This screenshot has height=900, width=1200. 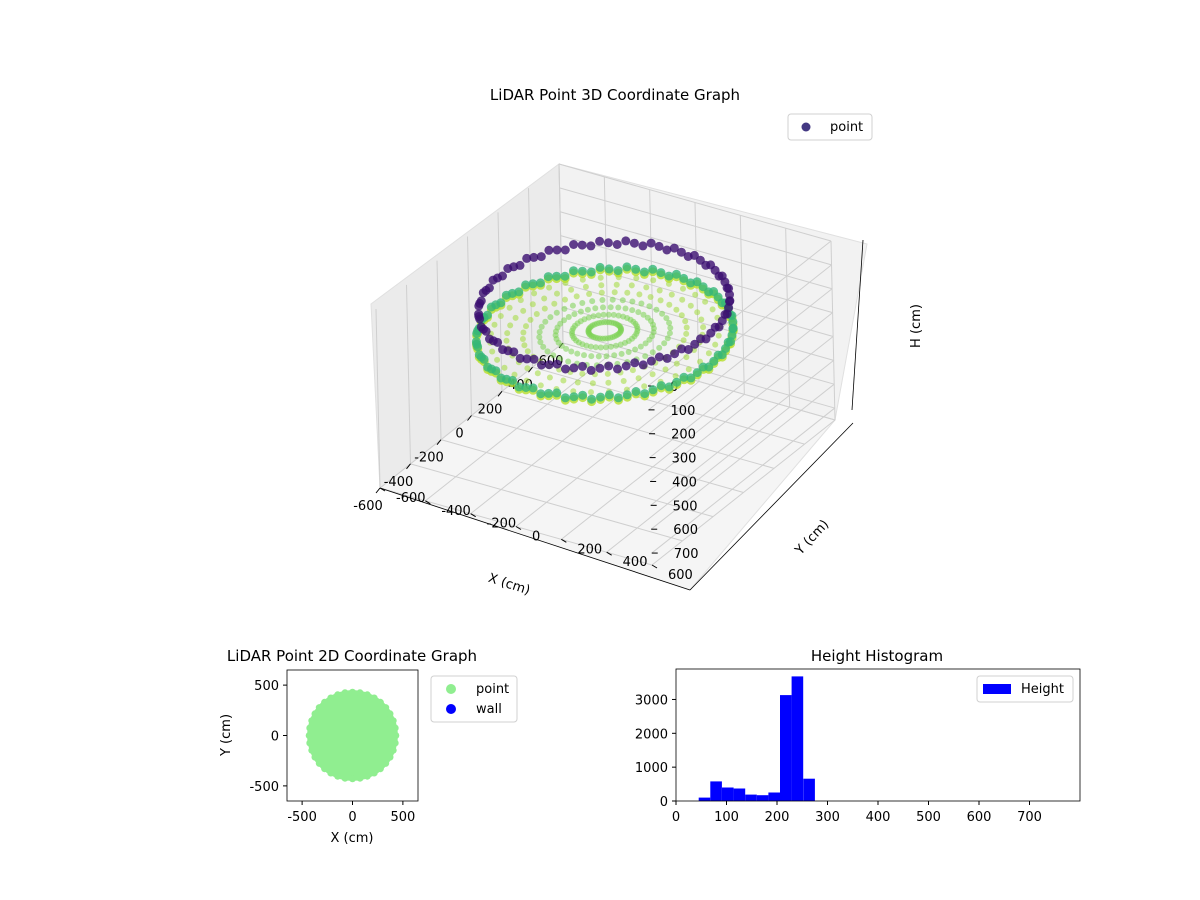 What do you see at coordinates (352, 656) in the screenshot?
I see `chart-2d-title: LiDAR Point 2D Coordinate Graph` at bounding box center [352, 656].